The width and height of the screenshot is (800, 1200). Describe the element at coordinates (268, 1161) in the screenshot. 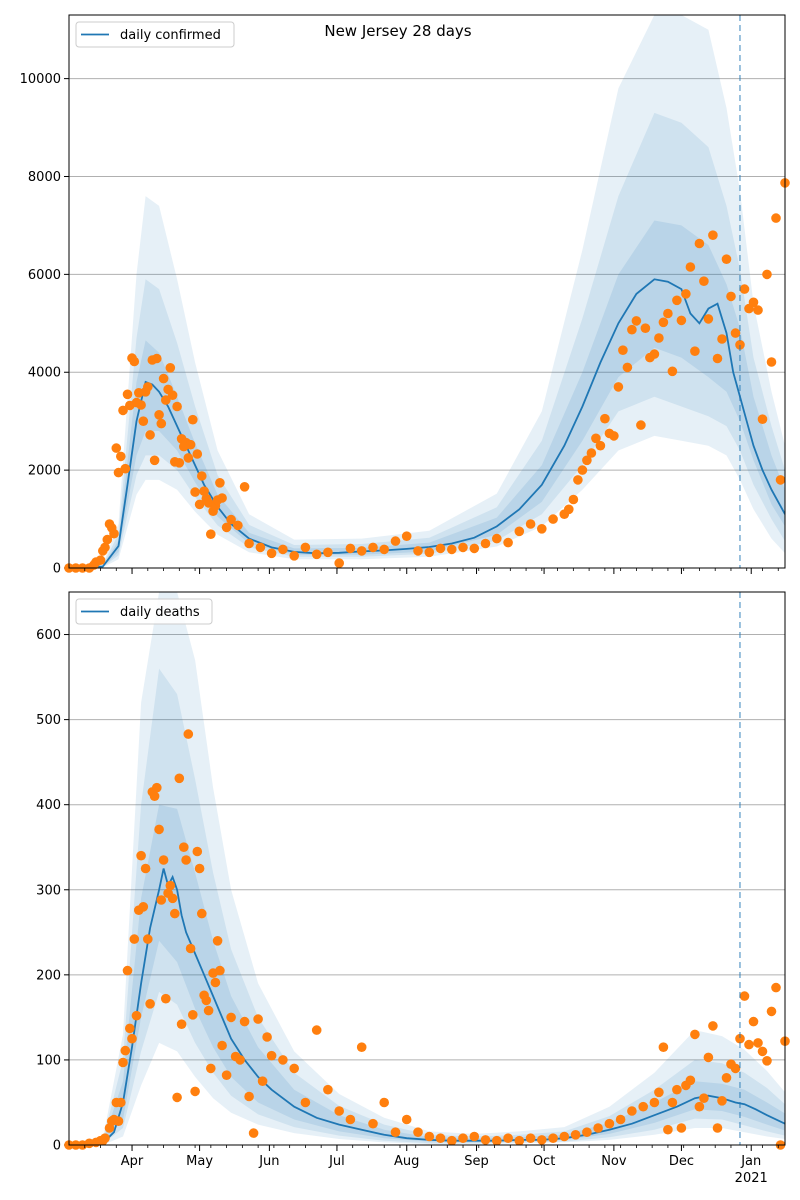

I see `xtick-label: Jun` at that location.